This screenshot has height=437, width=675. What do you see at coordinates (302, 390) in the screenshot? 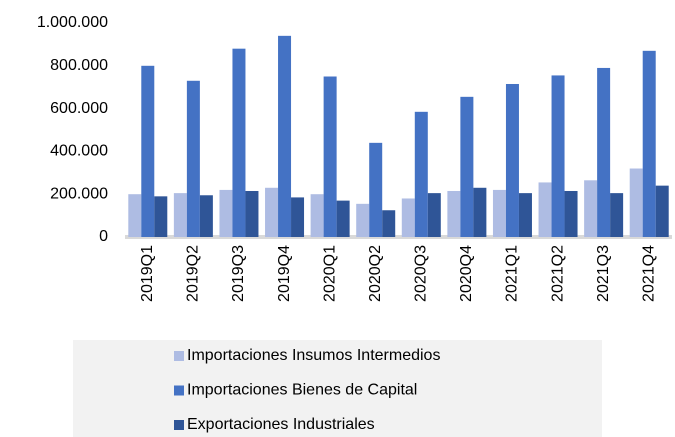
I see `legend-label: Importaciones Bienes de Capital` at bounding box center [302, 390].